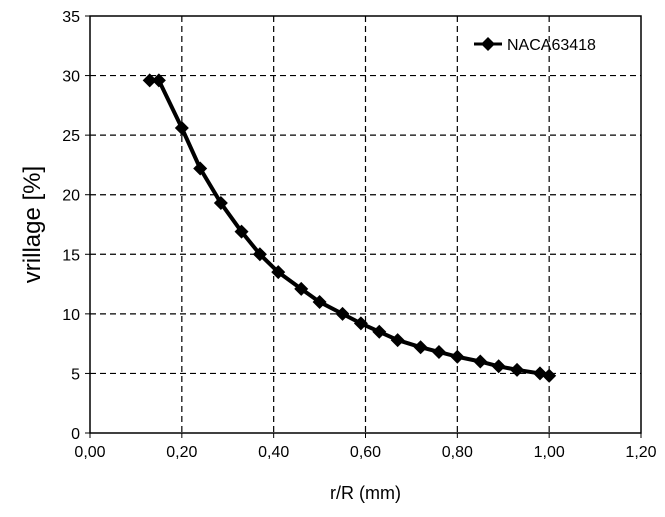 Image resolution: width=665 pixels, height=517 pixels. Describe the element at coordinates (365, 452) in the screenshot. I see `x-tick-label: 0,60` at that location.